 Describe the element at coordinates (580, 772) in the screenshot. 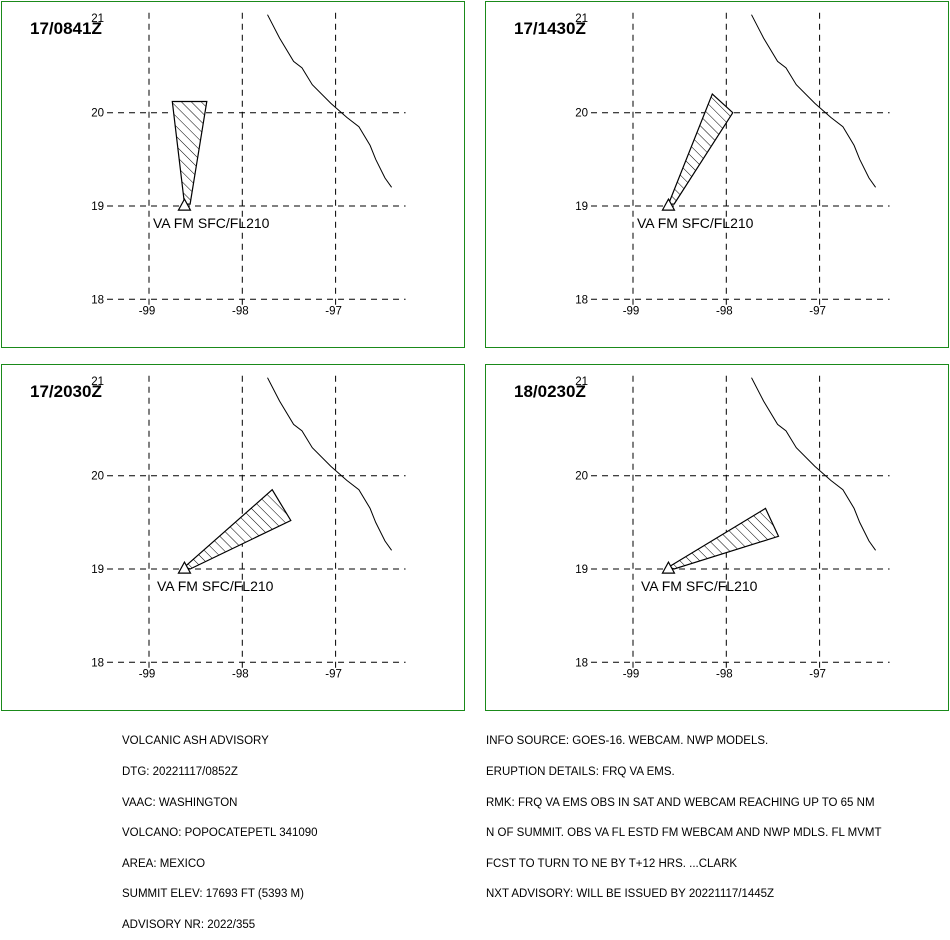

I see `advisory-eruption-details: ERUPTION DETAILS: FRQ VA EMS.` at that location.